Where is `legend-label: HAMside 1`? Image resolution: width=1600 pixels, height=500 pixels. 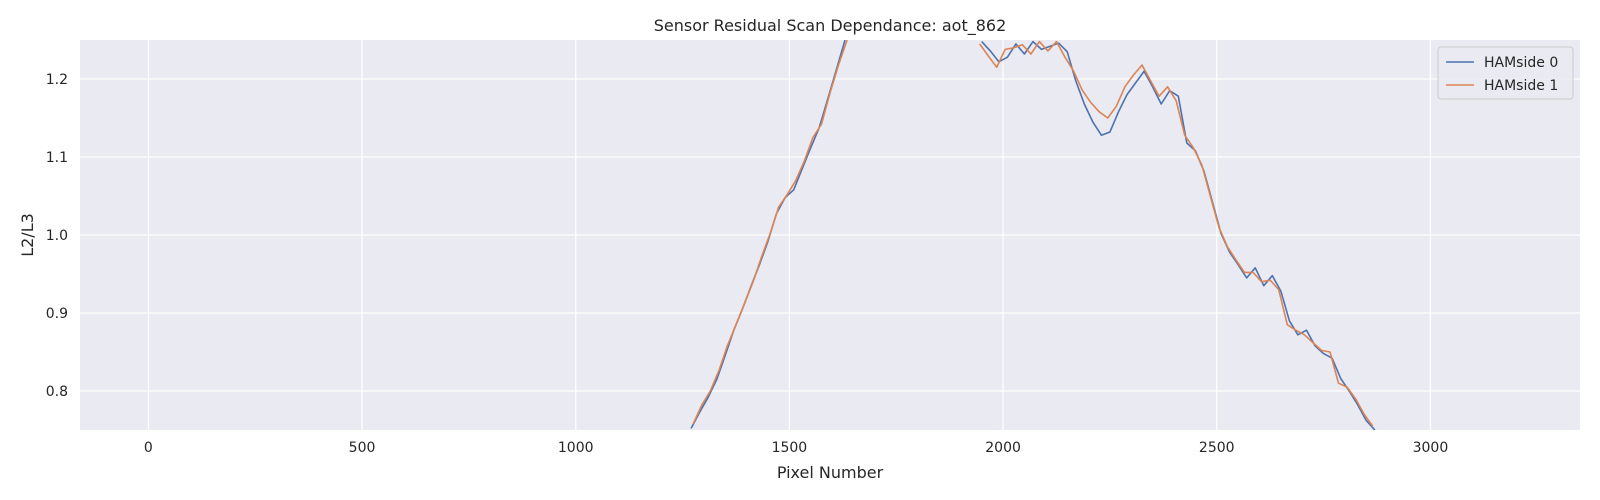 legend-label: HAMside 1 is located at coordinates (1521, 86).